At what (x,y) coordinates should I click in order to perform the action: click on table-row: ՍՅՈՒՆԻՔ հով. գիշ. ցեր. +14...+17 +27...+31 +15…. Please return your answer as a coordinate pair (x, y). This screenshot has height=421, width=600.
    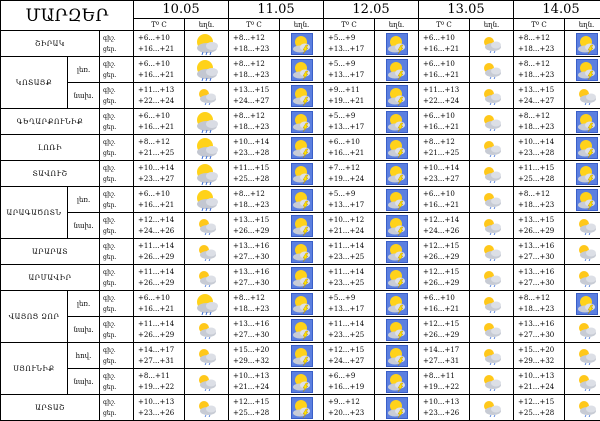
    Looking at the image, I should click on (300, 368).